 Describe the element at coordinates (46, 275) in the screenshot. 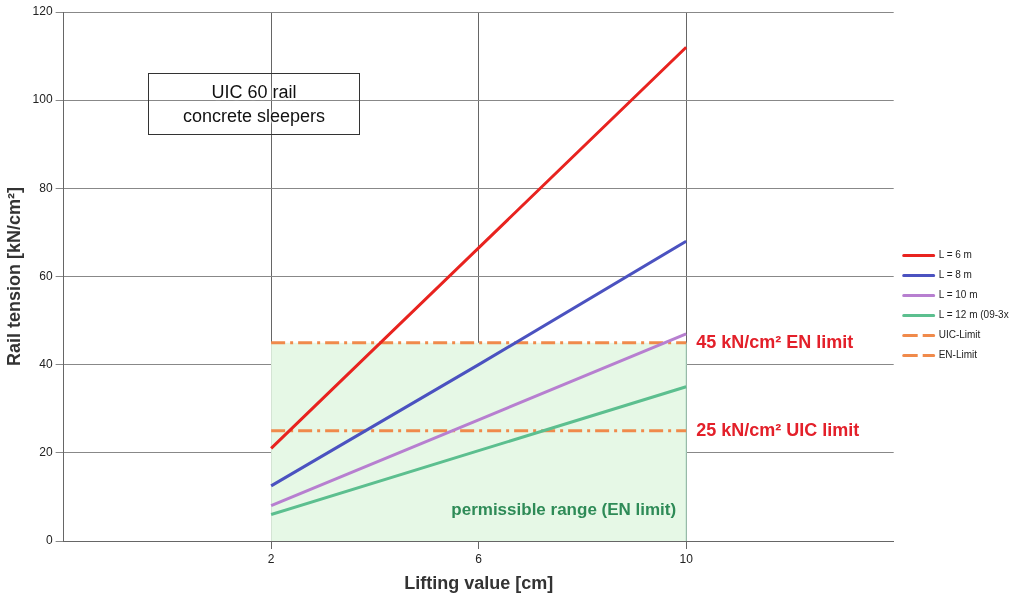

I see `y-tick-label: 60` at that location.